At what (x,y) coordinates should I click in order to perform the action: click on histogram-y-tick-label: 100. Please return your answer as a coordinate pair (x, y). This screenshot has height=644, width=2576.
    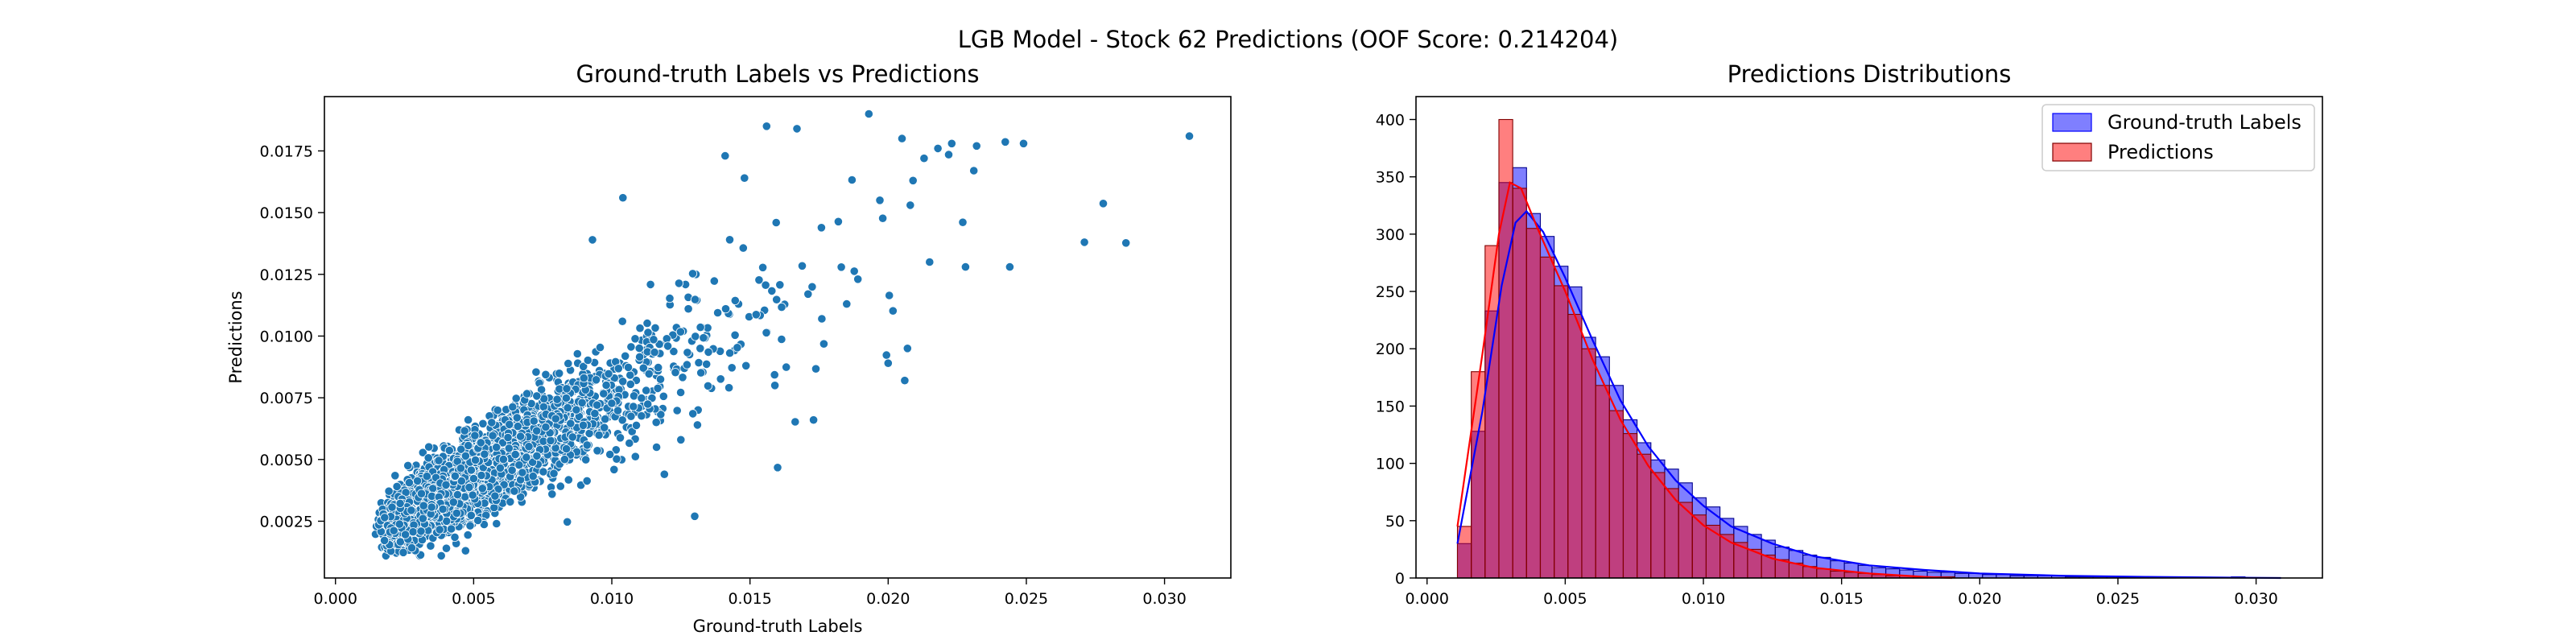
    Looking at the image, I should click on (1390, 464).